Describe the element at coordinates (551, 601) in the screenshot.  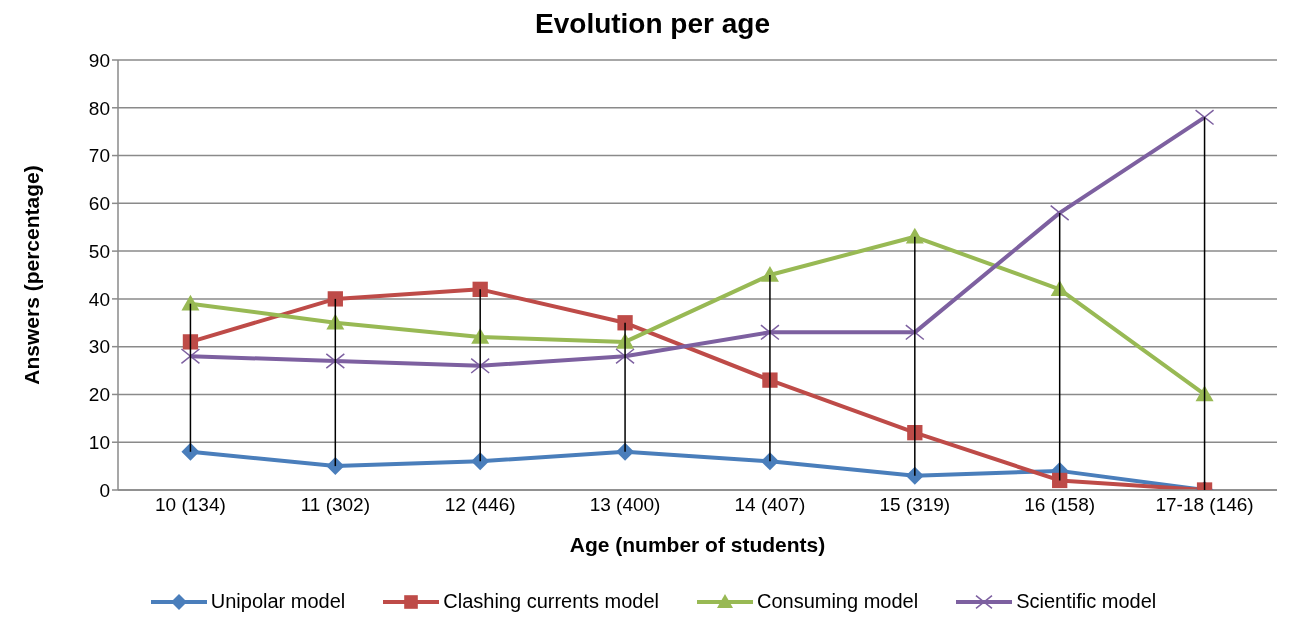
I see `legend-label: Clashing currents model` at that location.